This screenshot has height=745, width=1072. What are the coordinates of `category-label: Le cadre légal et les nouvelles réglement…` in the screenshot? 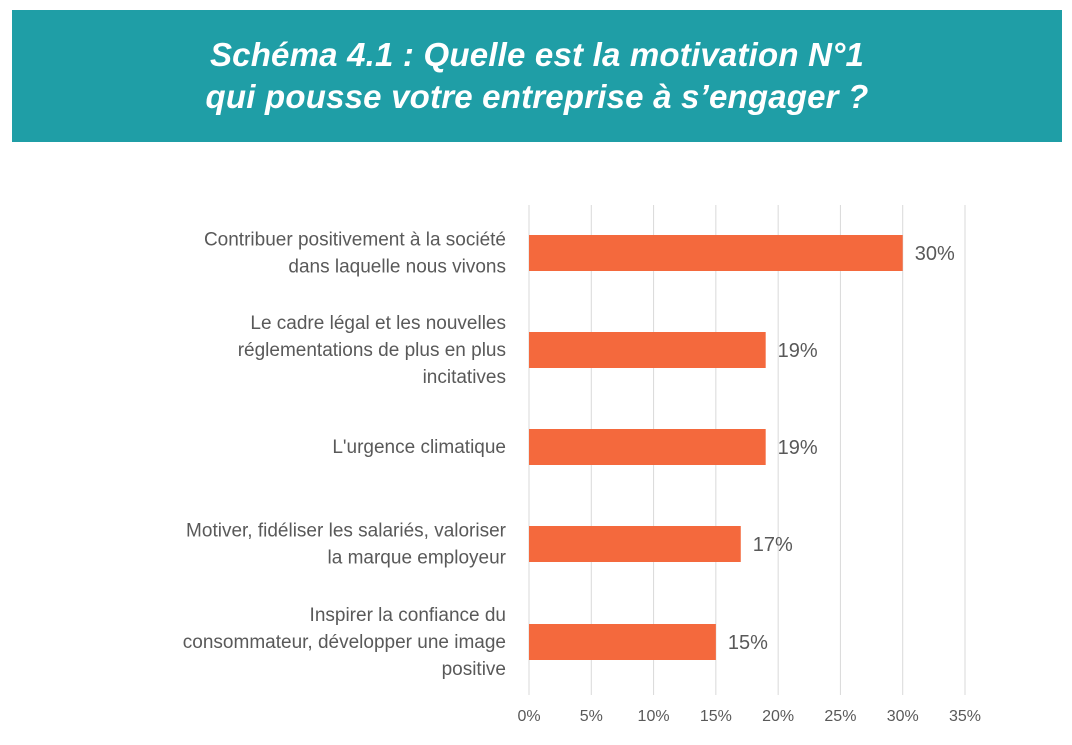 It's located at (372, 350).